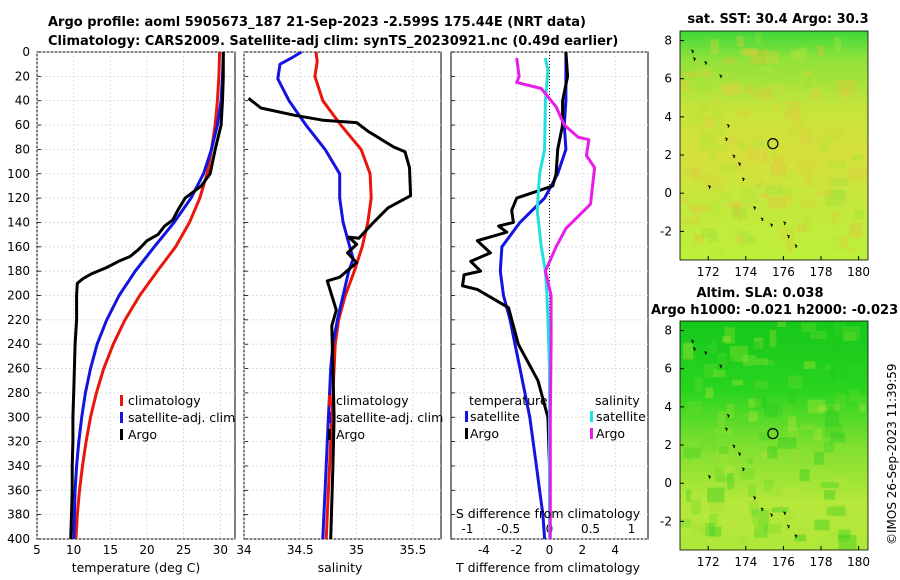  I want to click on depth-tick-label: 40, so click(22, 101).